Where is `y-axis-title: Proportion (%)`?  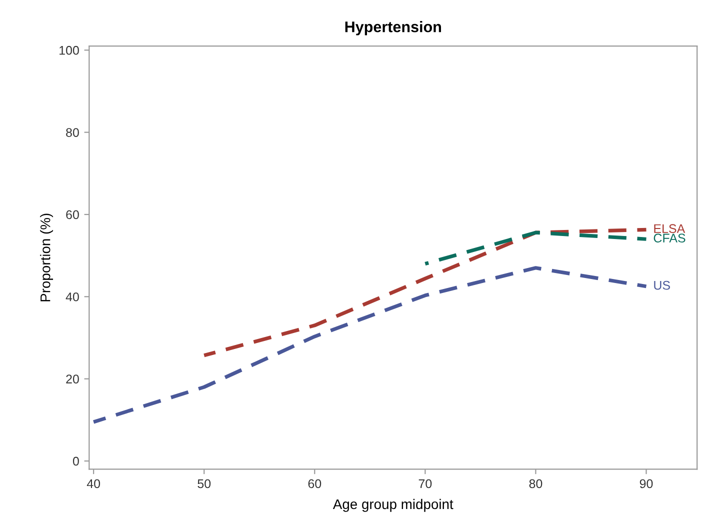
y-axis-title: Proportion (%) is located at coordinates (47, 258).